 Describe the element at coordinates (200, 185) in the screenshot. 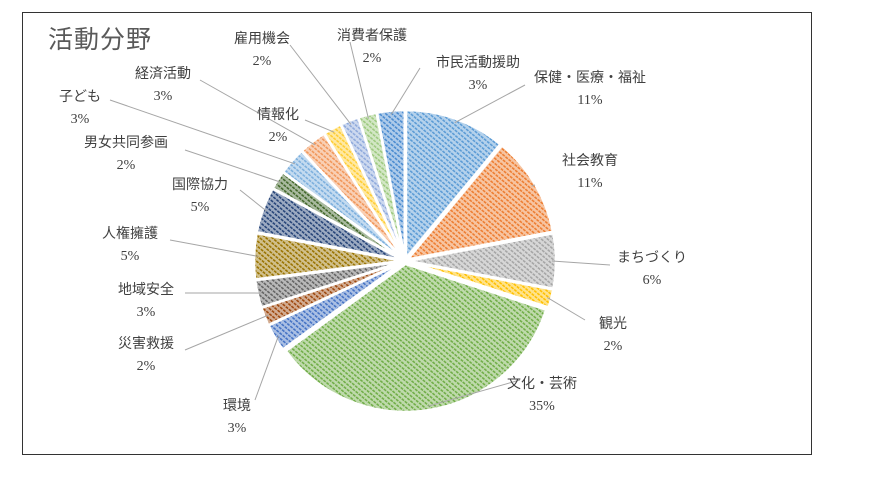

I see `category-label: 国際協力` at that location.